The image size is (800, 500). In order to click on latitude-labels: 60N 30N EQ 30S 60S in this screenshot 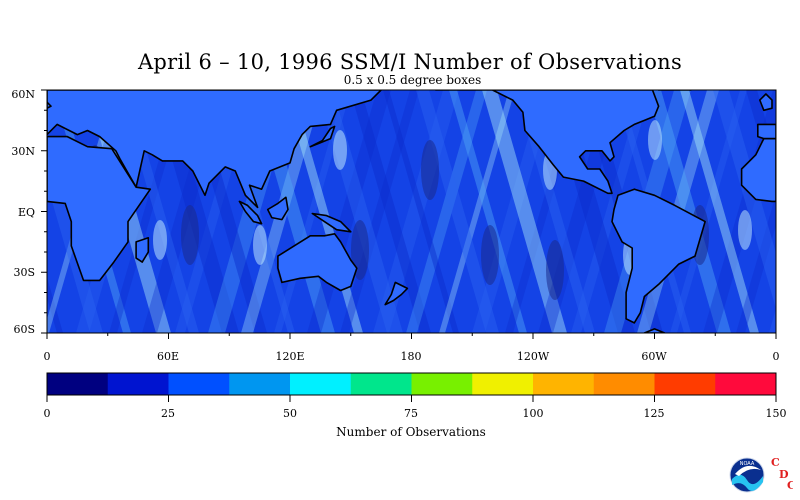, I will do `click(23, 212)`.